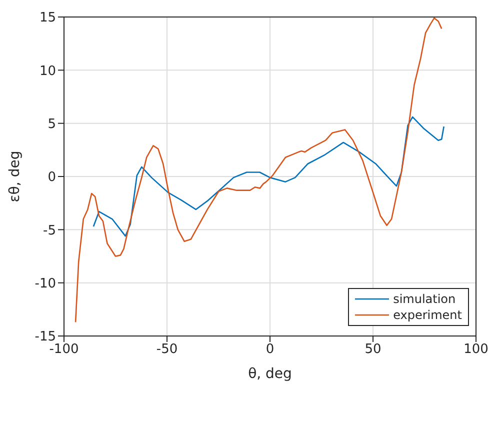  Describe the element at coordinates (14, 176) in the screenshot. I see `y-axis-title: εθ, deg` at that location.